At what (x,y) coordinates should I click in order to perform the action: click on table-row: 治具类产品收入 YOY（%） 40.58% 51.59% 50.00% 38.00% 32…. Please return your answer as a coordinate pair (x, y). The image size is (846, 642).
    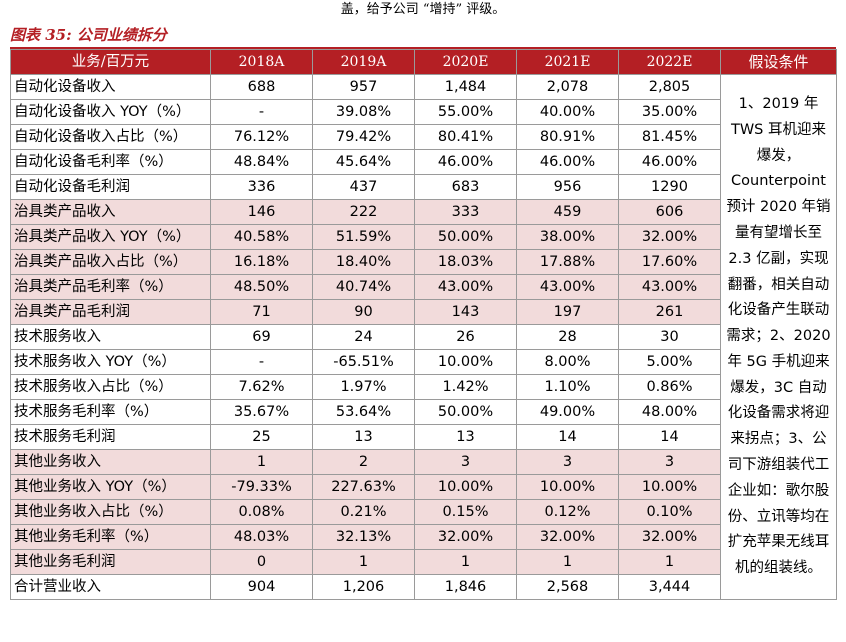
    Looking at the image, I should click on (423, 237).